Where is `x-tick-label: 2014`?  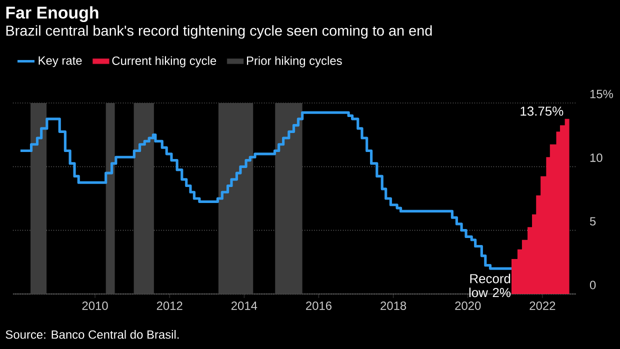 x-tick-label: 2014 is located at coordinates (244, 306).